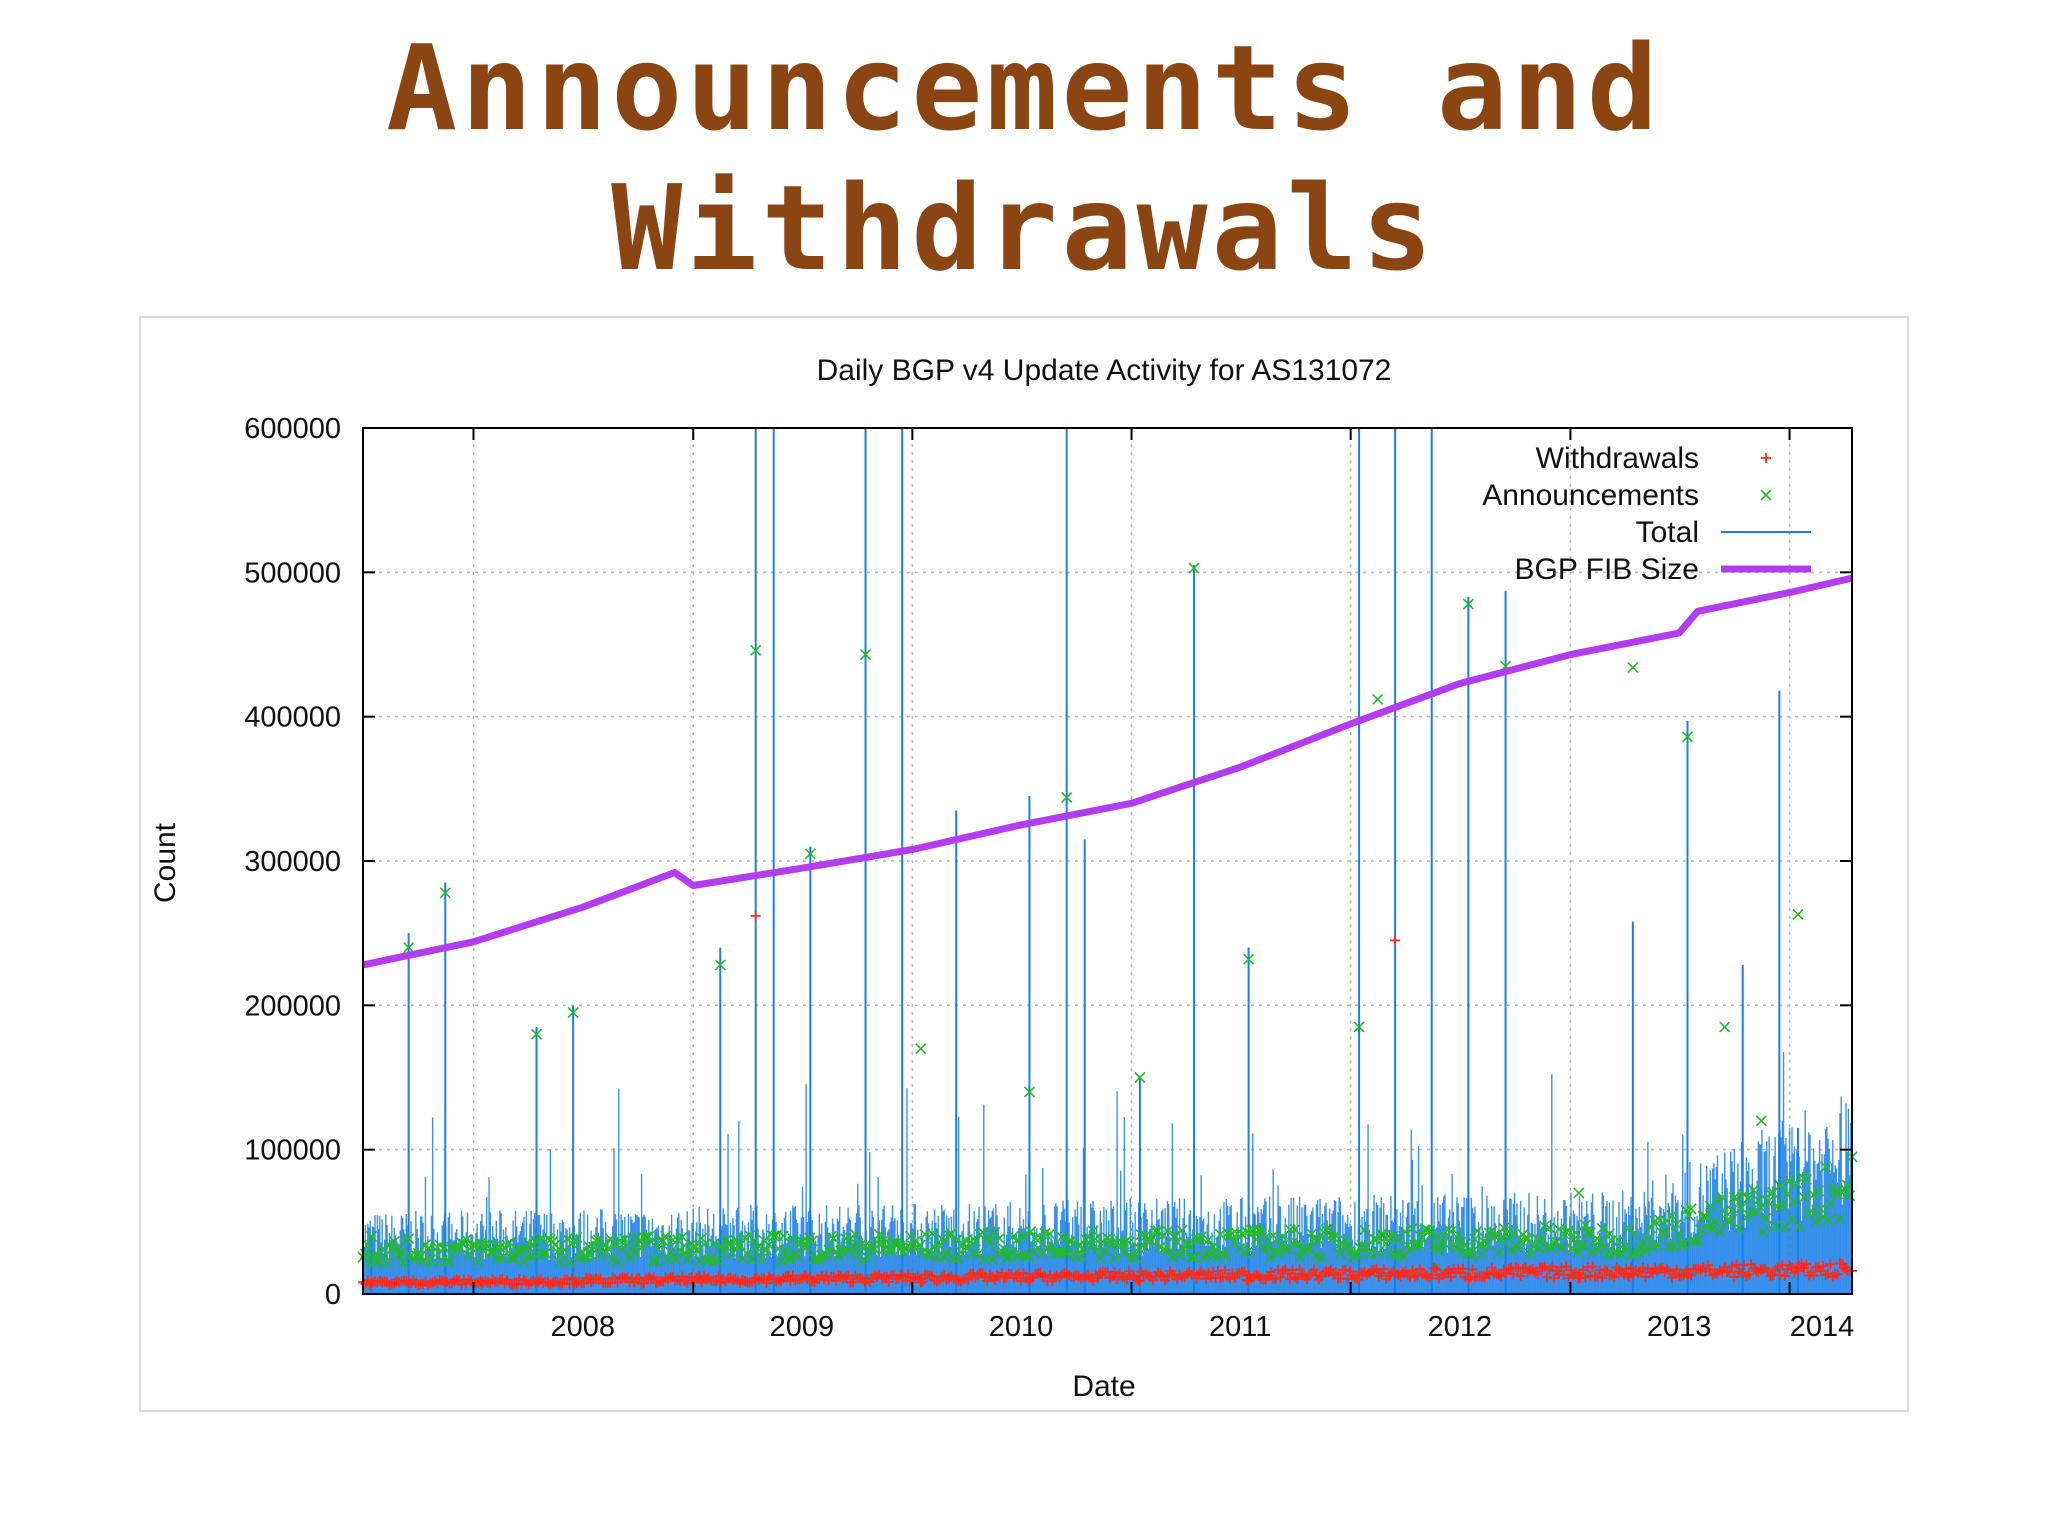  What do you see at coordinates (292, 862) in the screenshot?
I see `y-tick-label: 300000` at bounding box center [292, 862].